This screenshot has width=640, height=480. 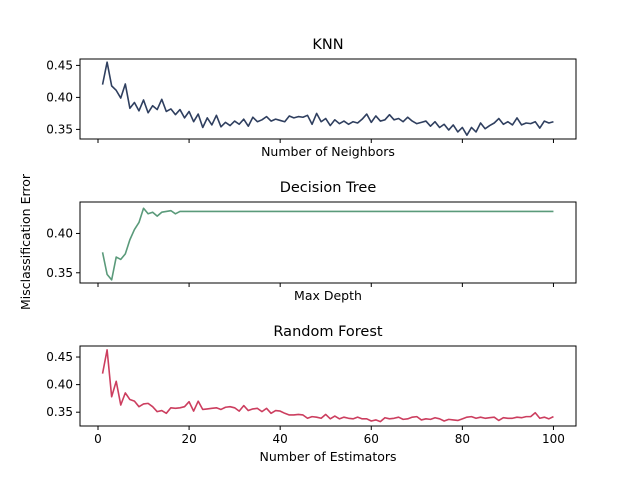 I want to click on x-axis-label: Number of Neighbors, so click(x=328, y=151).